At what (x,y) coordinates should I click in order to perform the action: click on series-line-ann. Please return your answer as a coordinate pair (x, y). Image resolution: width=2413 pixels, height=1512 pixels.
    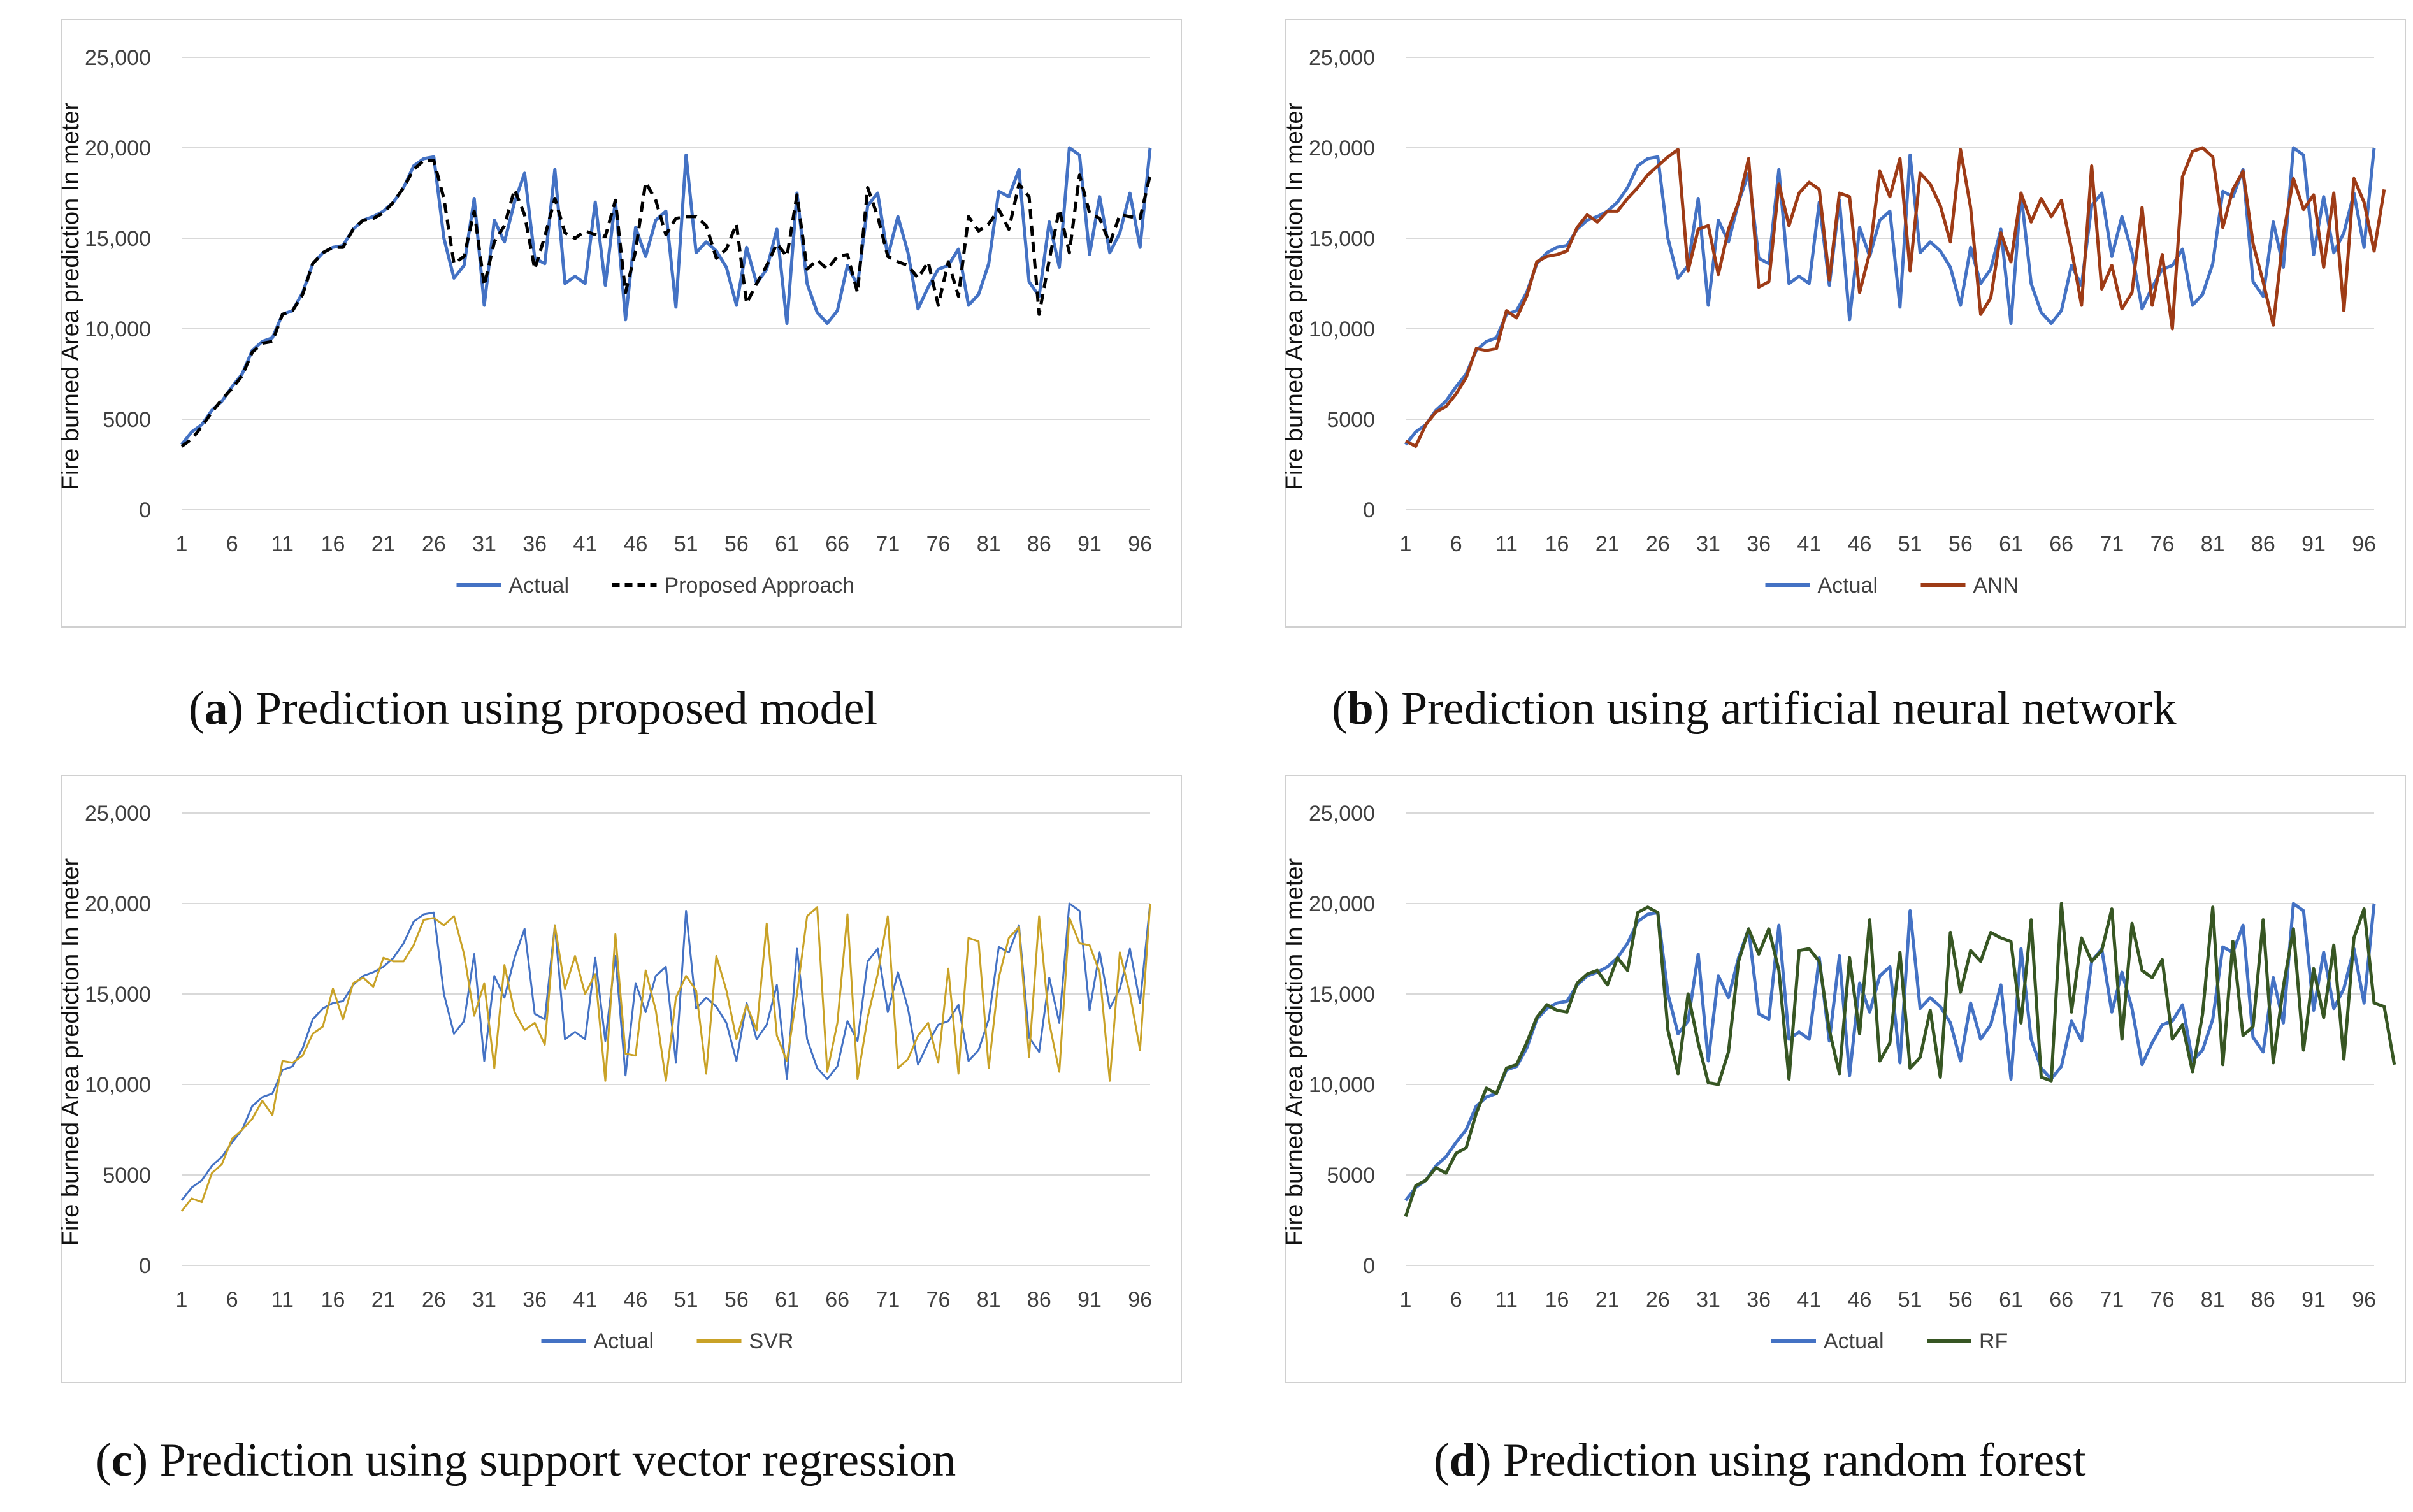
    Looking at the image, I should click on (1895, 297).